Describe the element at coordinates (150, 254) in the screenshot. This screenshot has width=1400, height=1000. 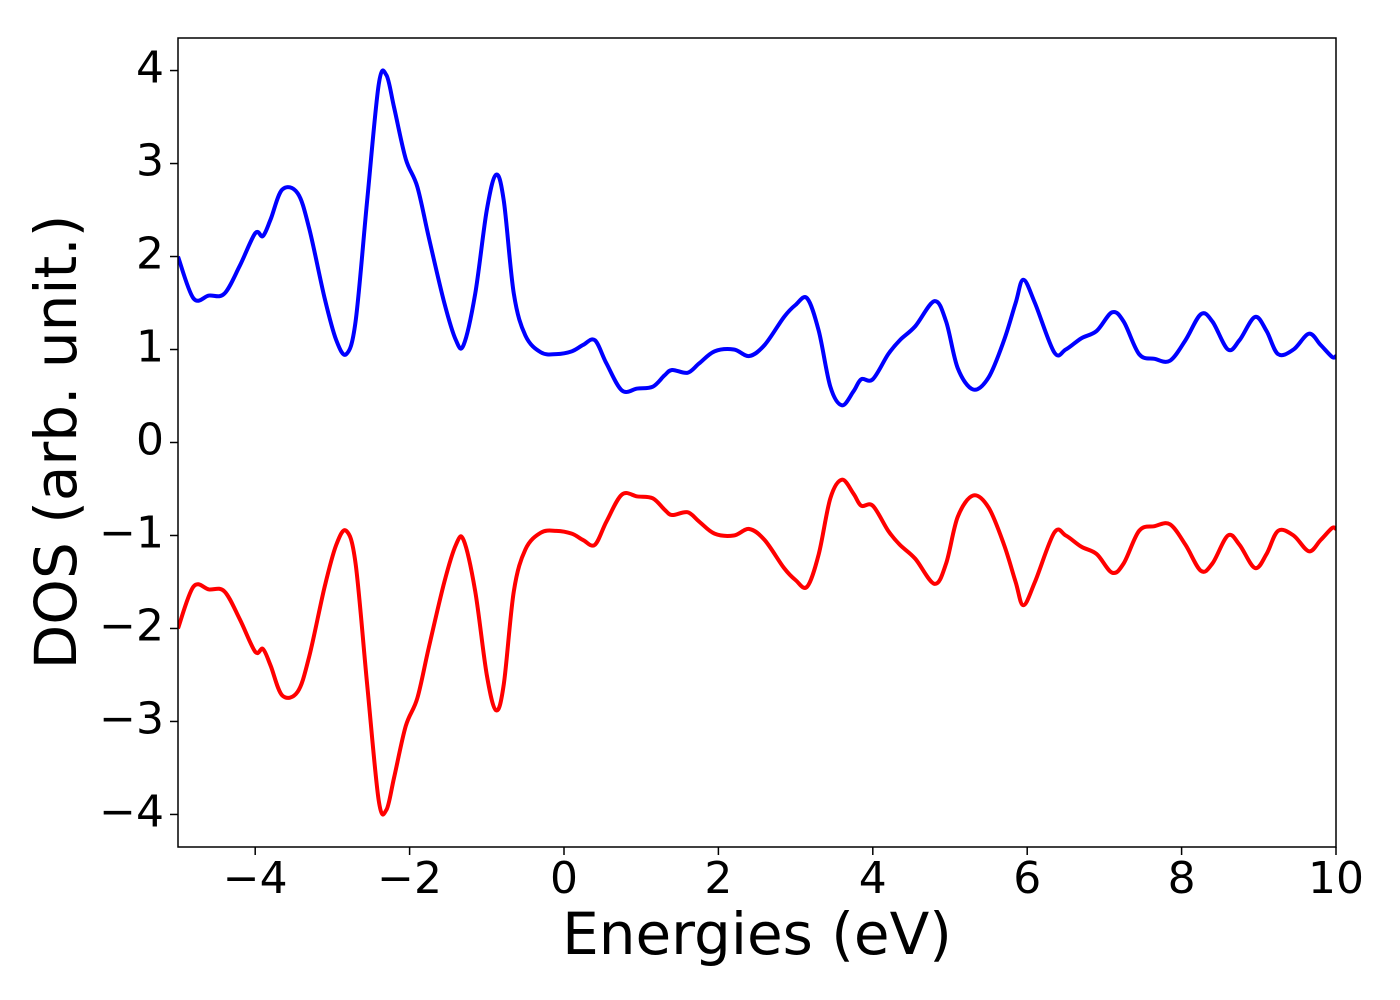
I see `y-tick-label: 2` at that location.